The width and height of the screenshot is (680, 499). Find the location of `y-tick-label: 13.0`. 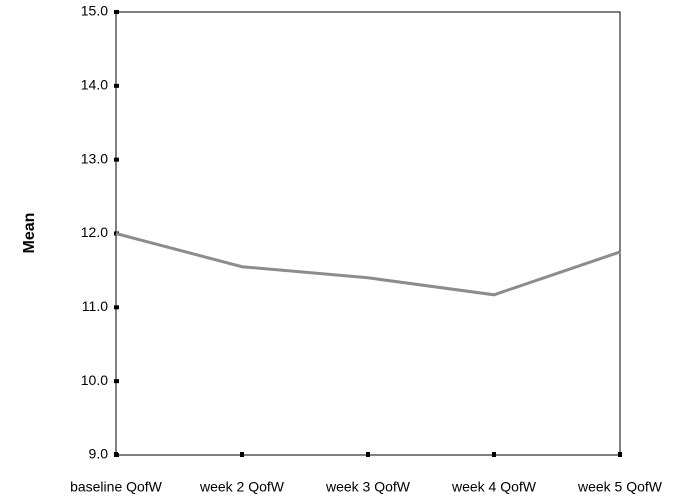

y-tick-label: 13.0 is located at coordinates (94, 158).